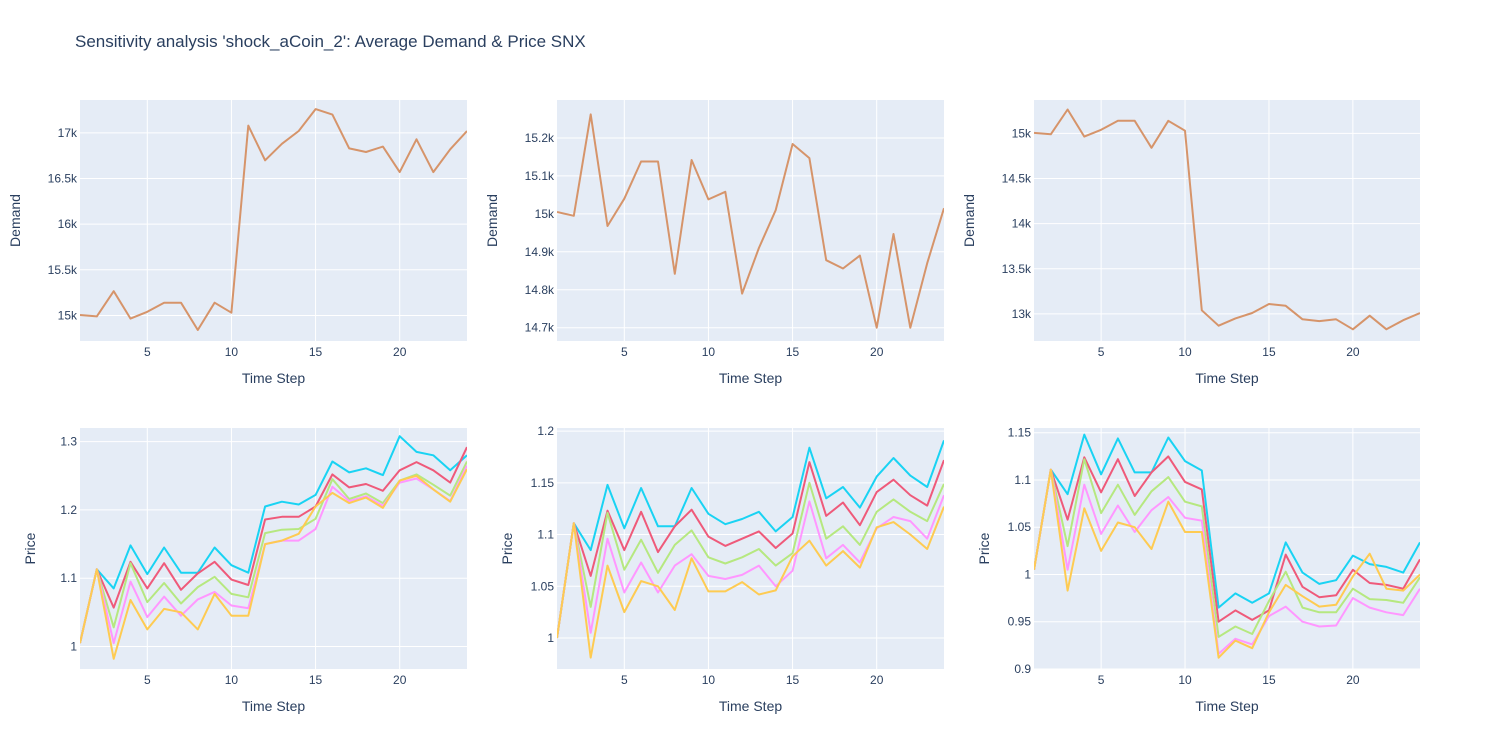 Image resolution: width=1500 pixels, height=750 pixels. Describe the element at coordinates (1020, 622) in the screenshot. I see `y-tick-label: 0.95` at that location.